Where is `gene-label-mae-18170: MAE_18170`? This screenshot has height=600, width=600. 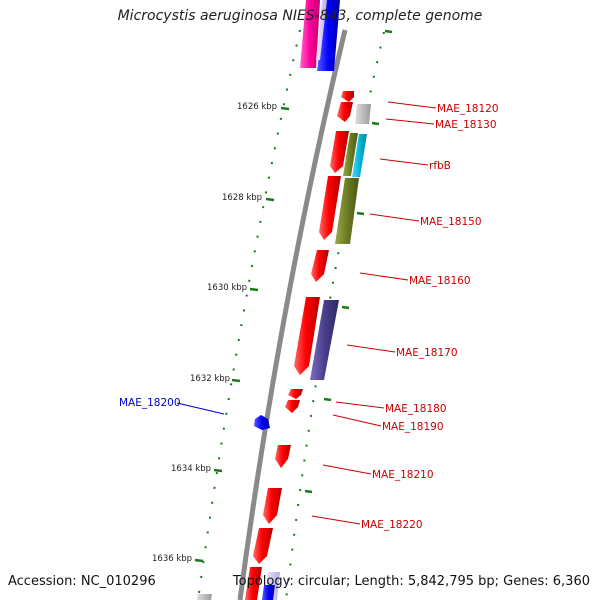
gene-label-mae-18170: MAE_18170 is located at coordinates (427, 353).